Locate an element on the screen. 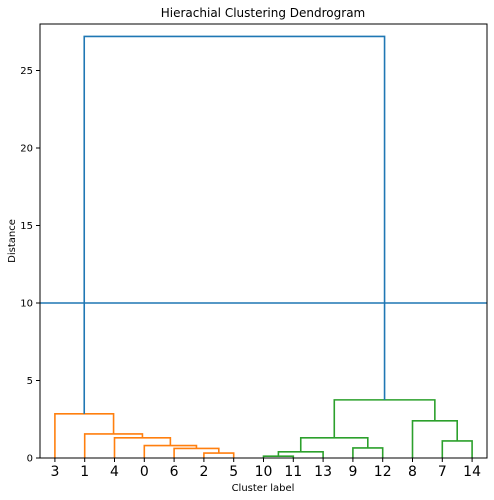 This screenshot has height=500, width=494. x-tick-label: 7 is located at coordinates (442, 472).